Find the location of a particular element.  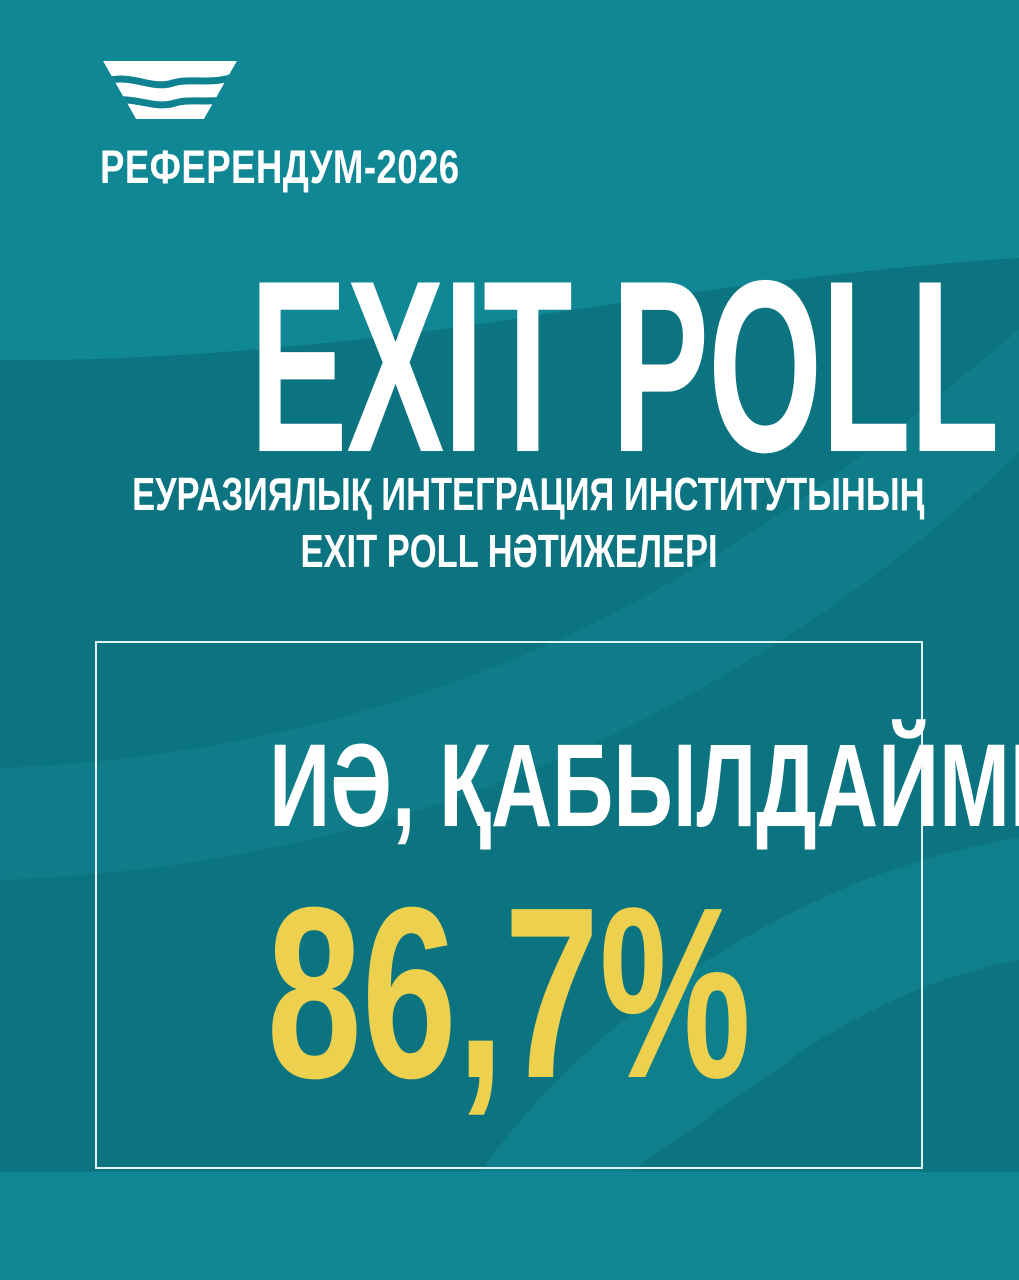

subtitle-line-1: ЕУРАЗИЯЛЫҚ ИНТЕГРАЦИЯ ИНСТИТУТЫНЫҢ is located at coordinates (528, 494).